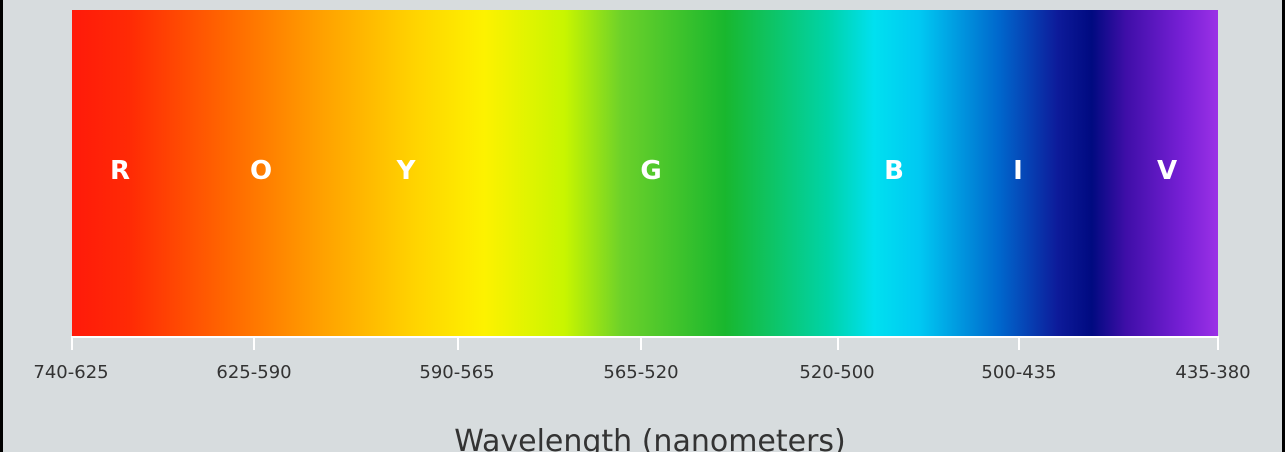 This screenshot has width=1285, height=452. What do you see at coordinates (1019, 372) in the screenshot?
I see `range-label-indigo: 500-435` at bounding box center [1019, 372].